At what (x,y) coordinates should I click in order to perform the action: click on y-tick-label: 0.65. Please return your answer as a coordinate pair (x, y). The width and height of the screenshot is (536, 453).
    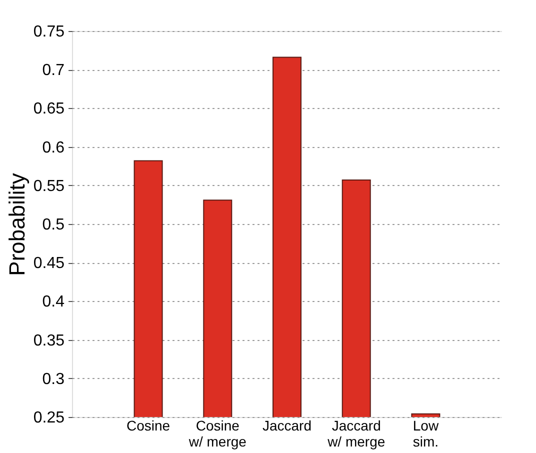
    Looking at the image, I should click on (49, 109).